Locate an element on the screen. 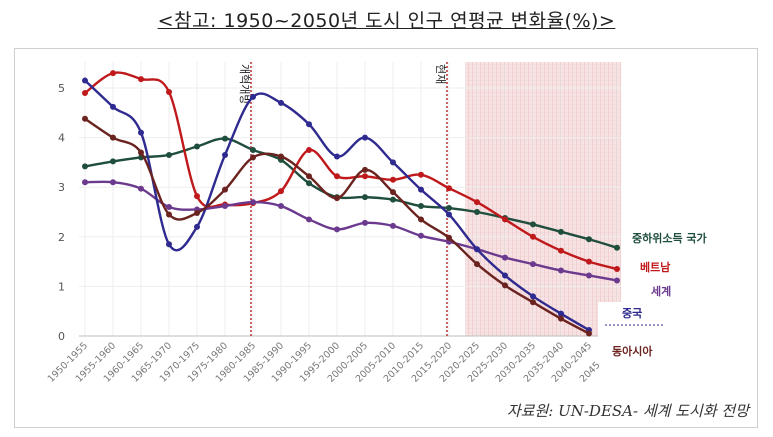 The width and height of the screenshot is (773, 437). y-tick-label: 4 is located at coordinates (61, 138).